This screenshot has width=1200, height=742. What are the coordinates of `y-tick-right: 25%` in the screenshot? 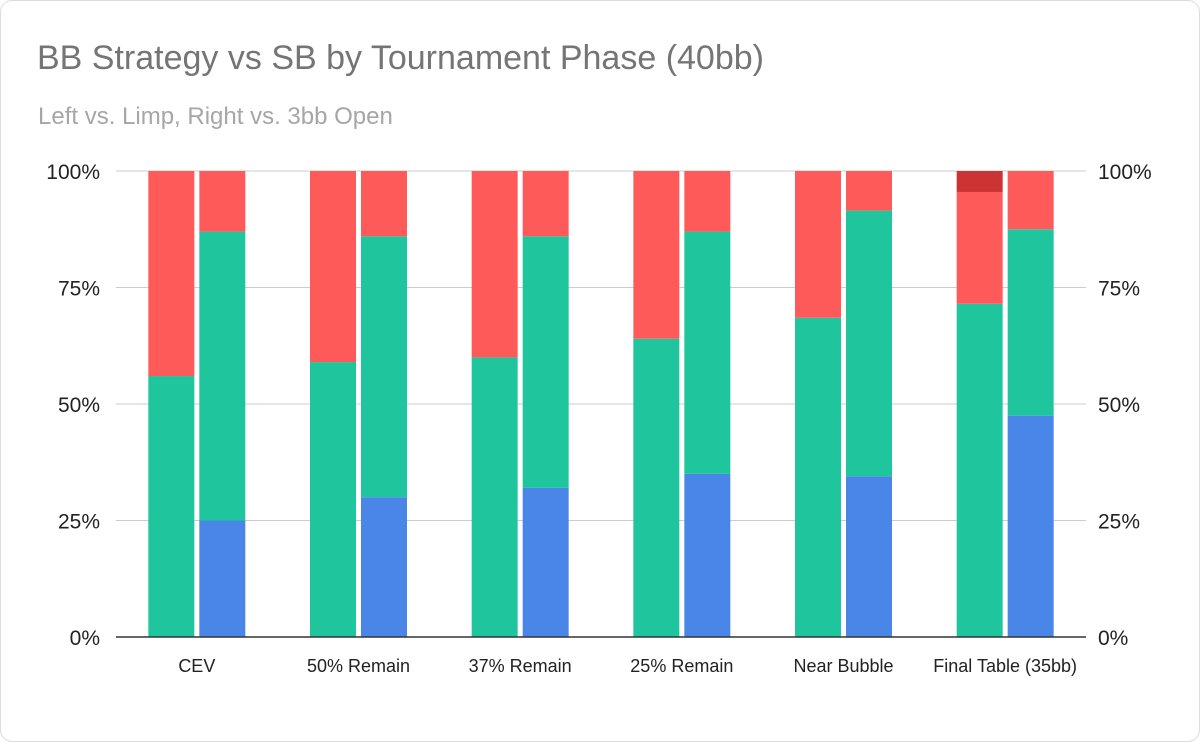 It's located at (1119, 522).